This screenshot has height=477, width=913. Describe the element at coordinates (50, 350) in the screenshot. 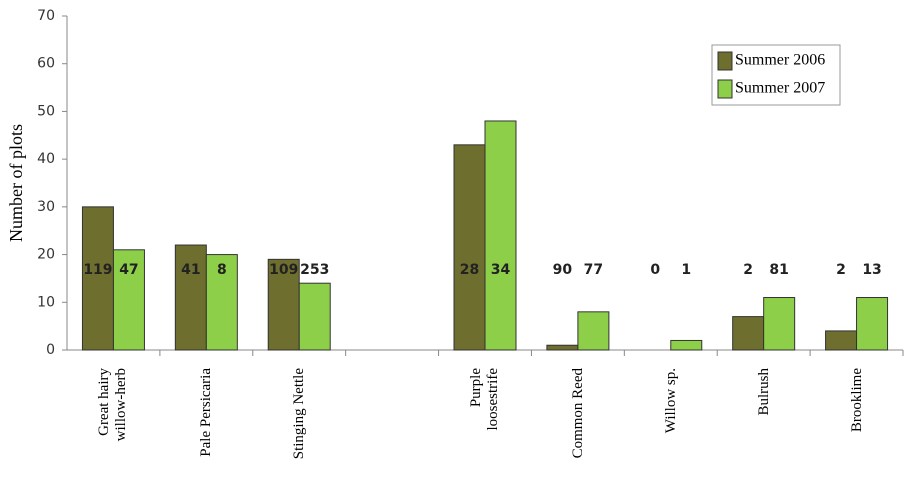

I see `y-tick-label: 0` at that location.